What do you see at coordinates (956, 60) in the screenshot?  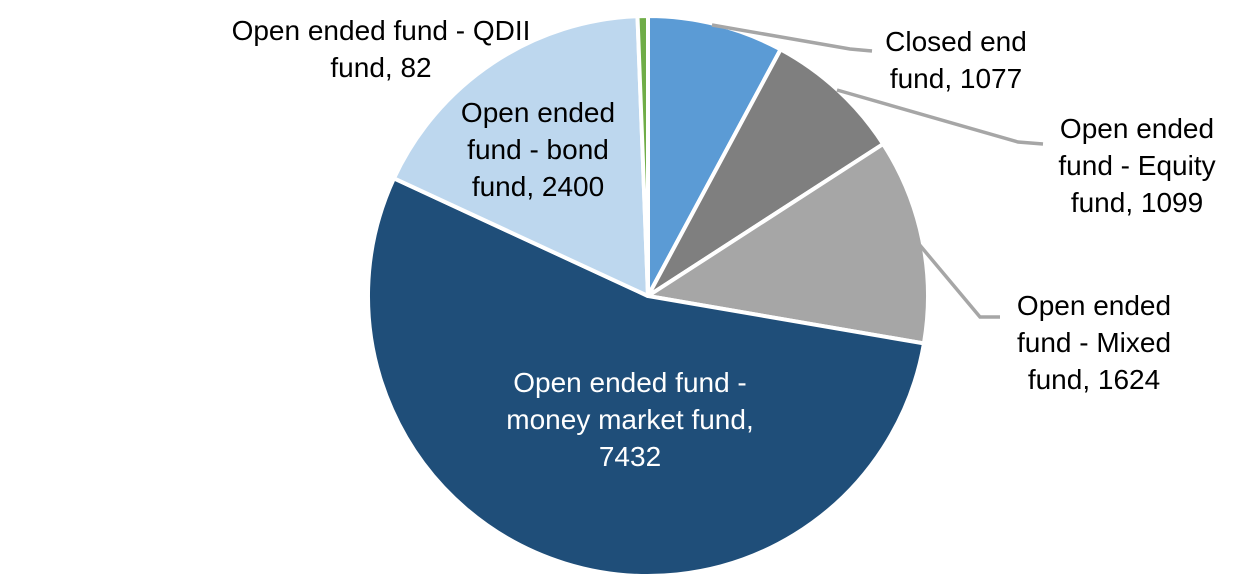 I see `slice-label-0: Closed end fund, 1077` at bounding box center [956, 60].